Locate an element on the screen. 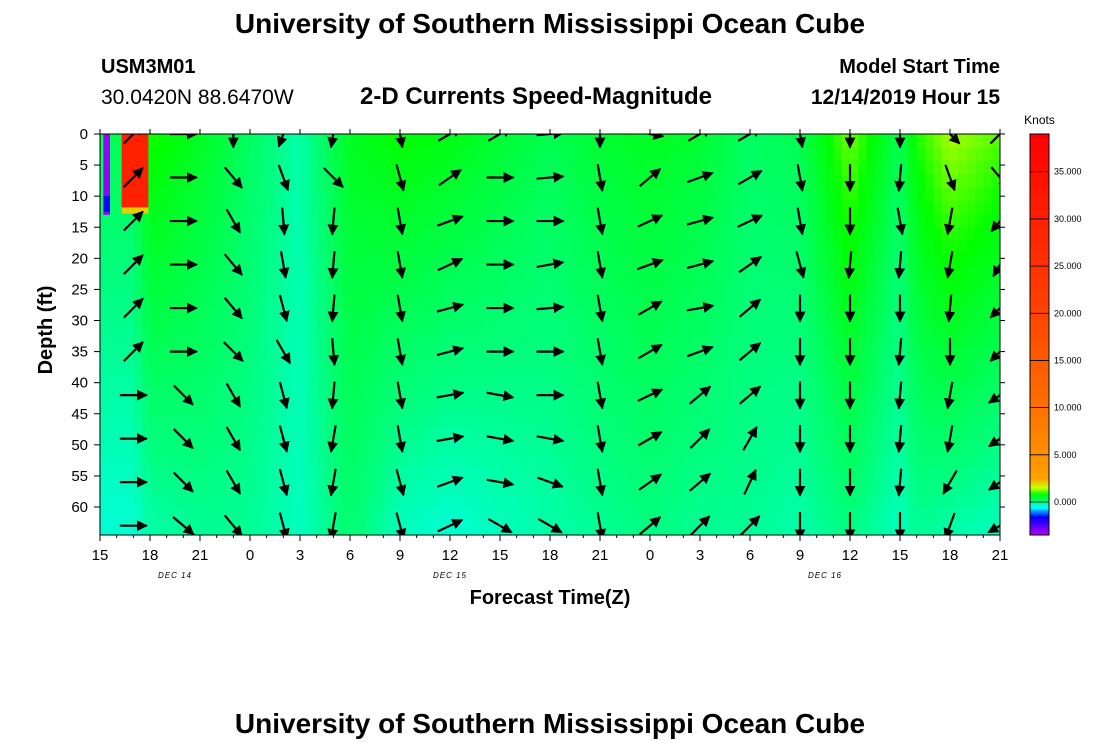  y-tick-label: 30 is located at coordinates (79, 321).